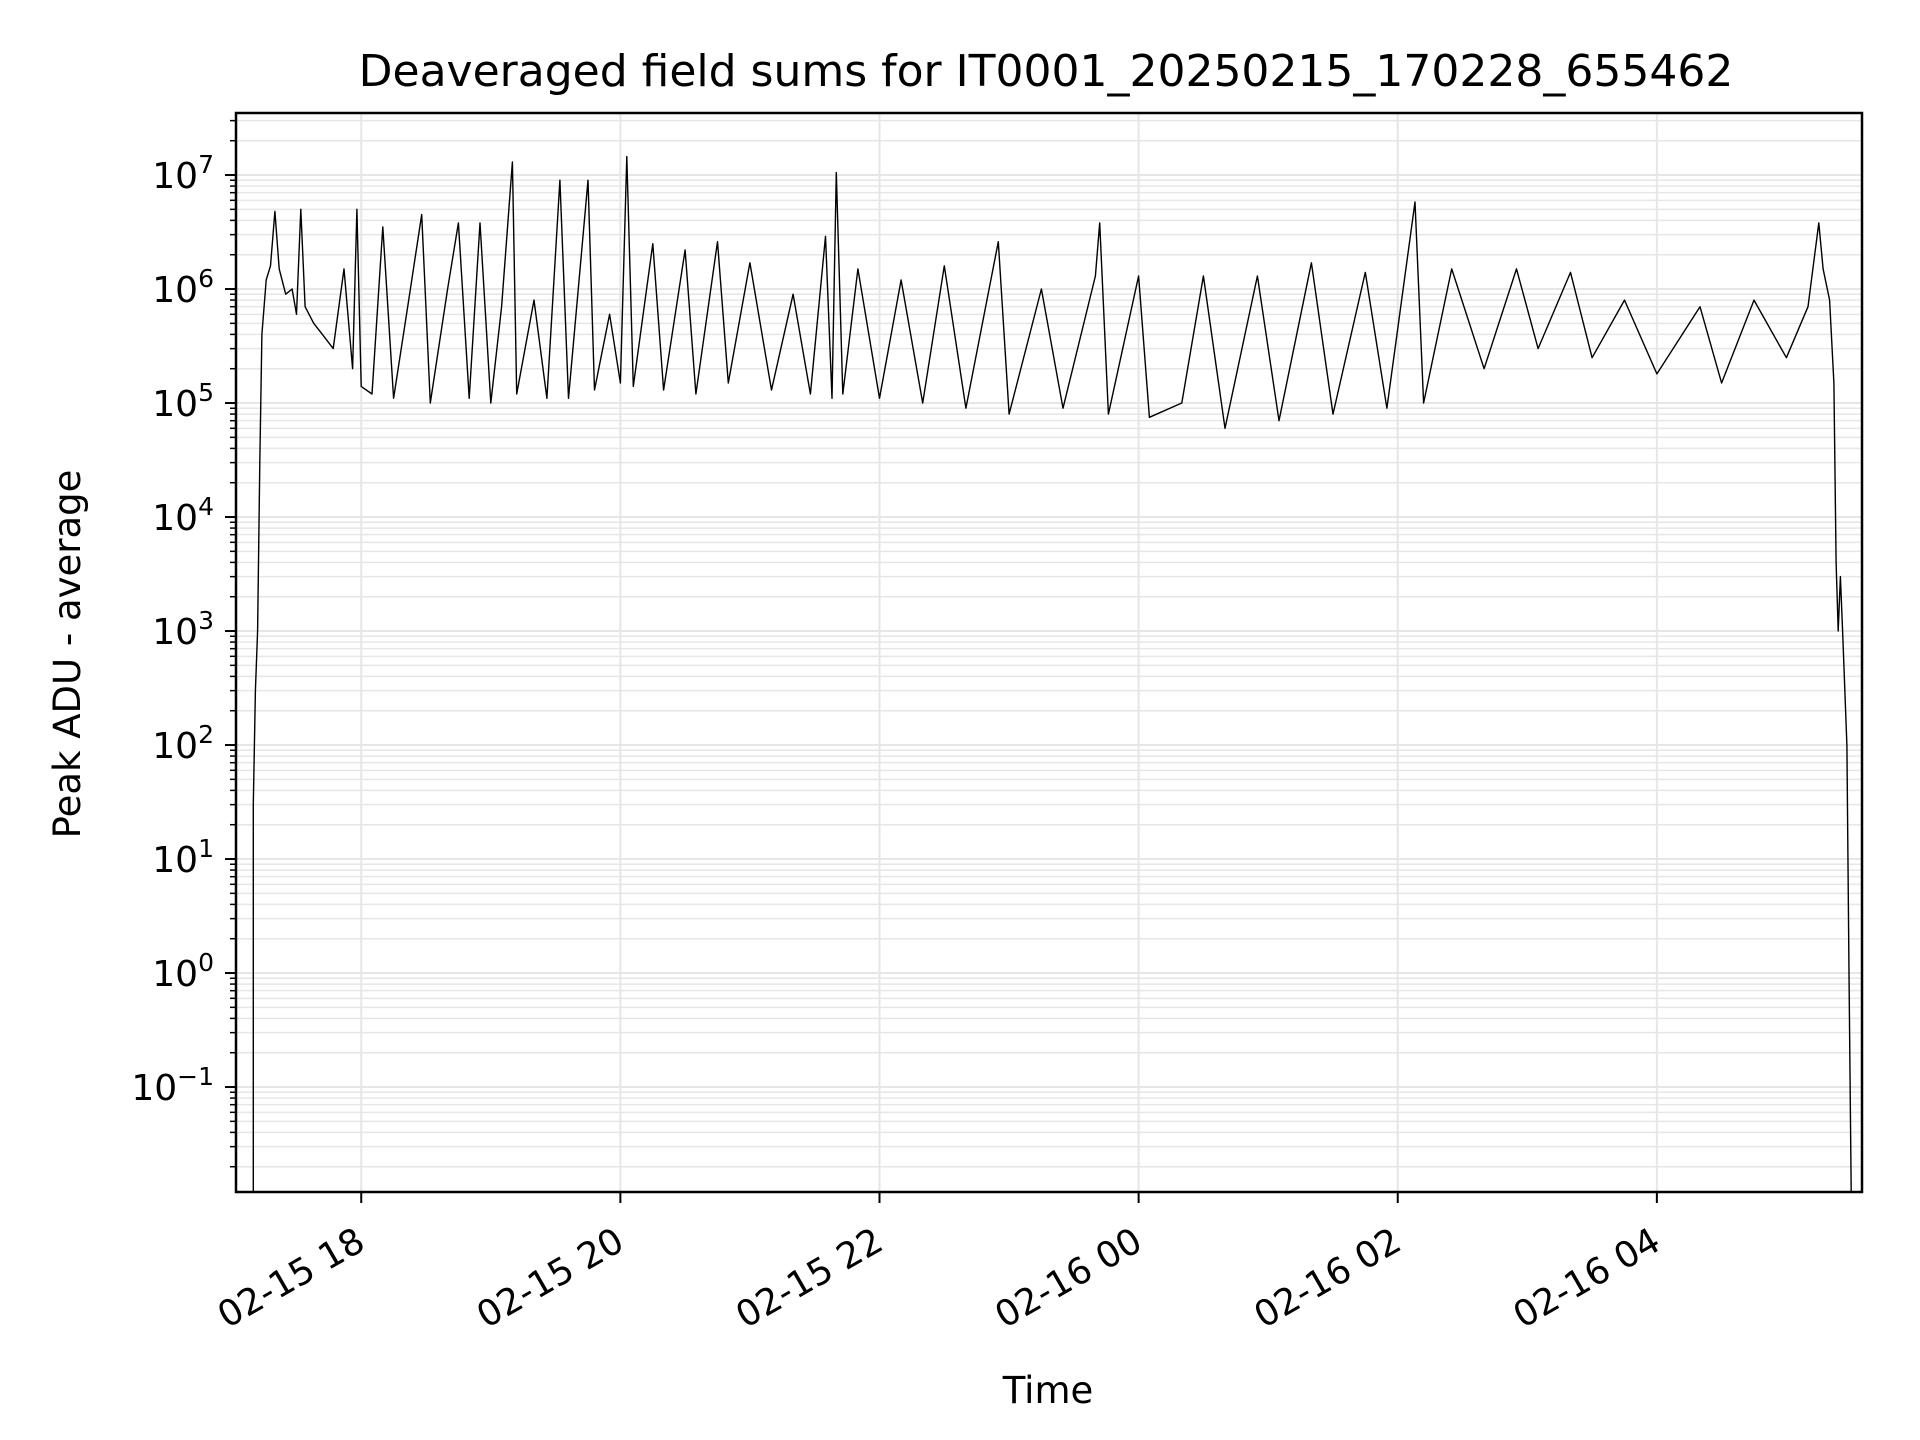 The width and height of the screenshot is (1920, 1440). I want to click on y-tick-label: 10⁻¹, so click(172, 1085).